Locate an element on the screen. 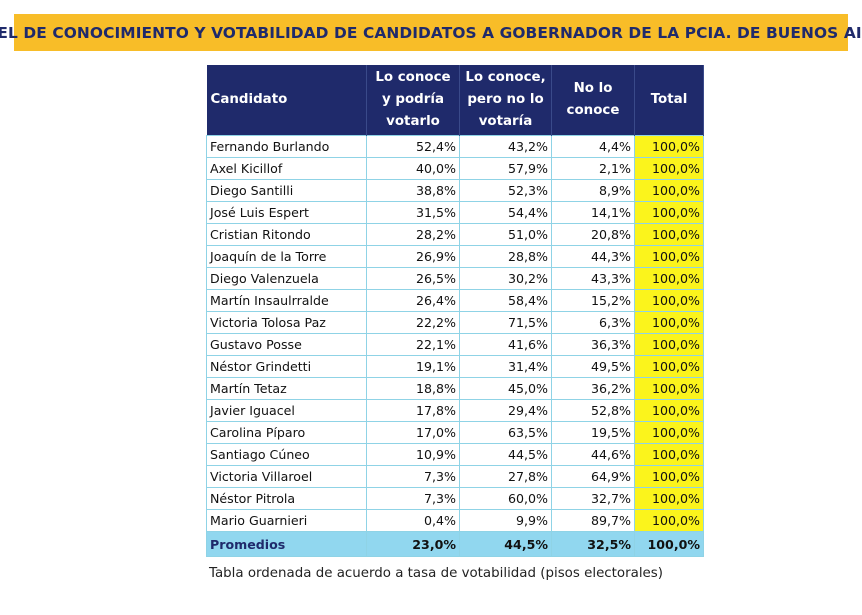 Image resolution: width=862 pixels, height=615 pixels. candidate-name: Mario Guarnieri is located at coordinates (286, 520).